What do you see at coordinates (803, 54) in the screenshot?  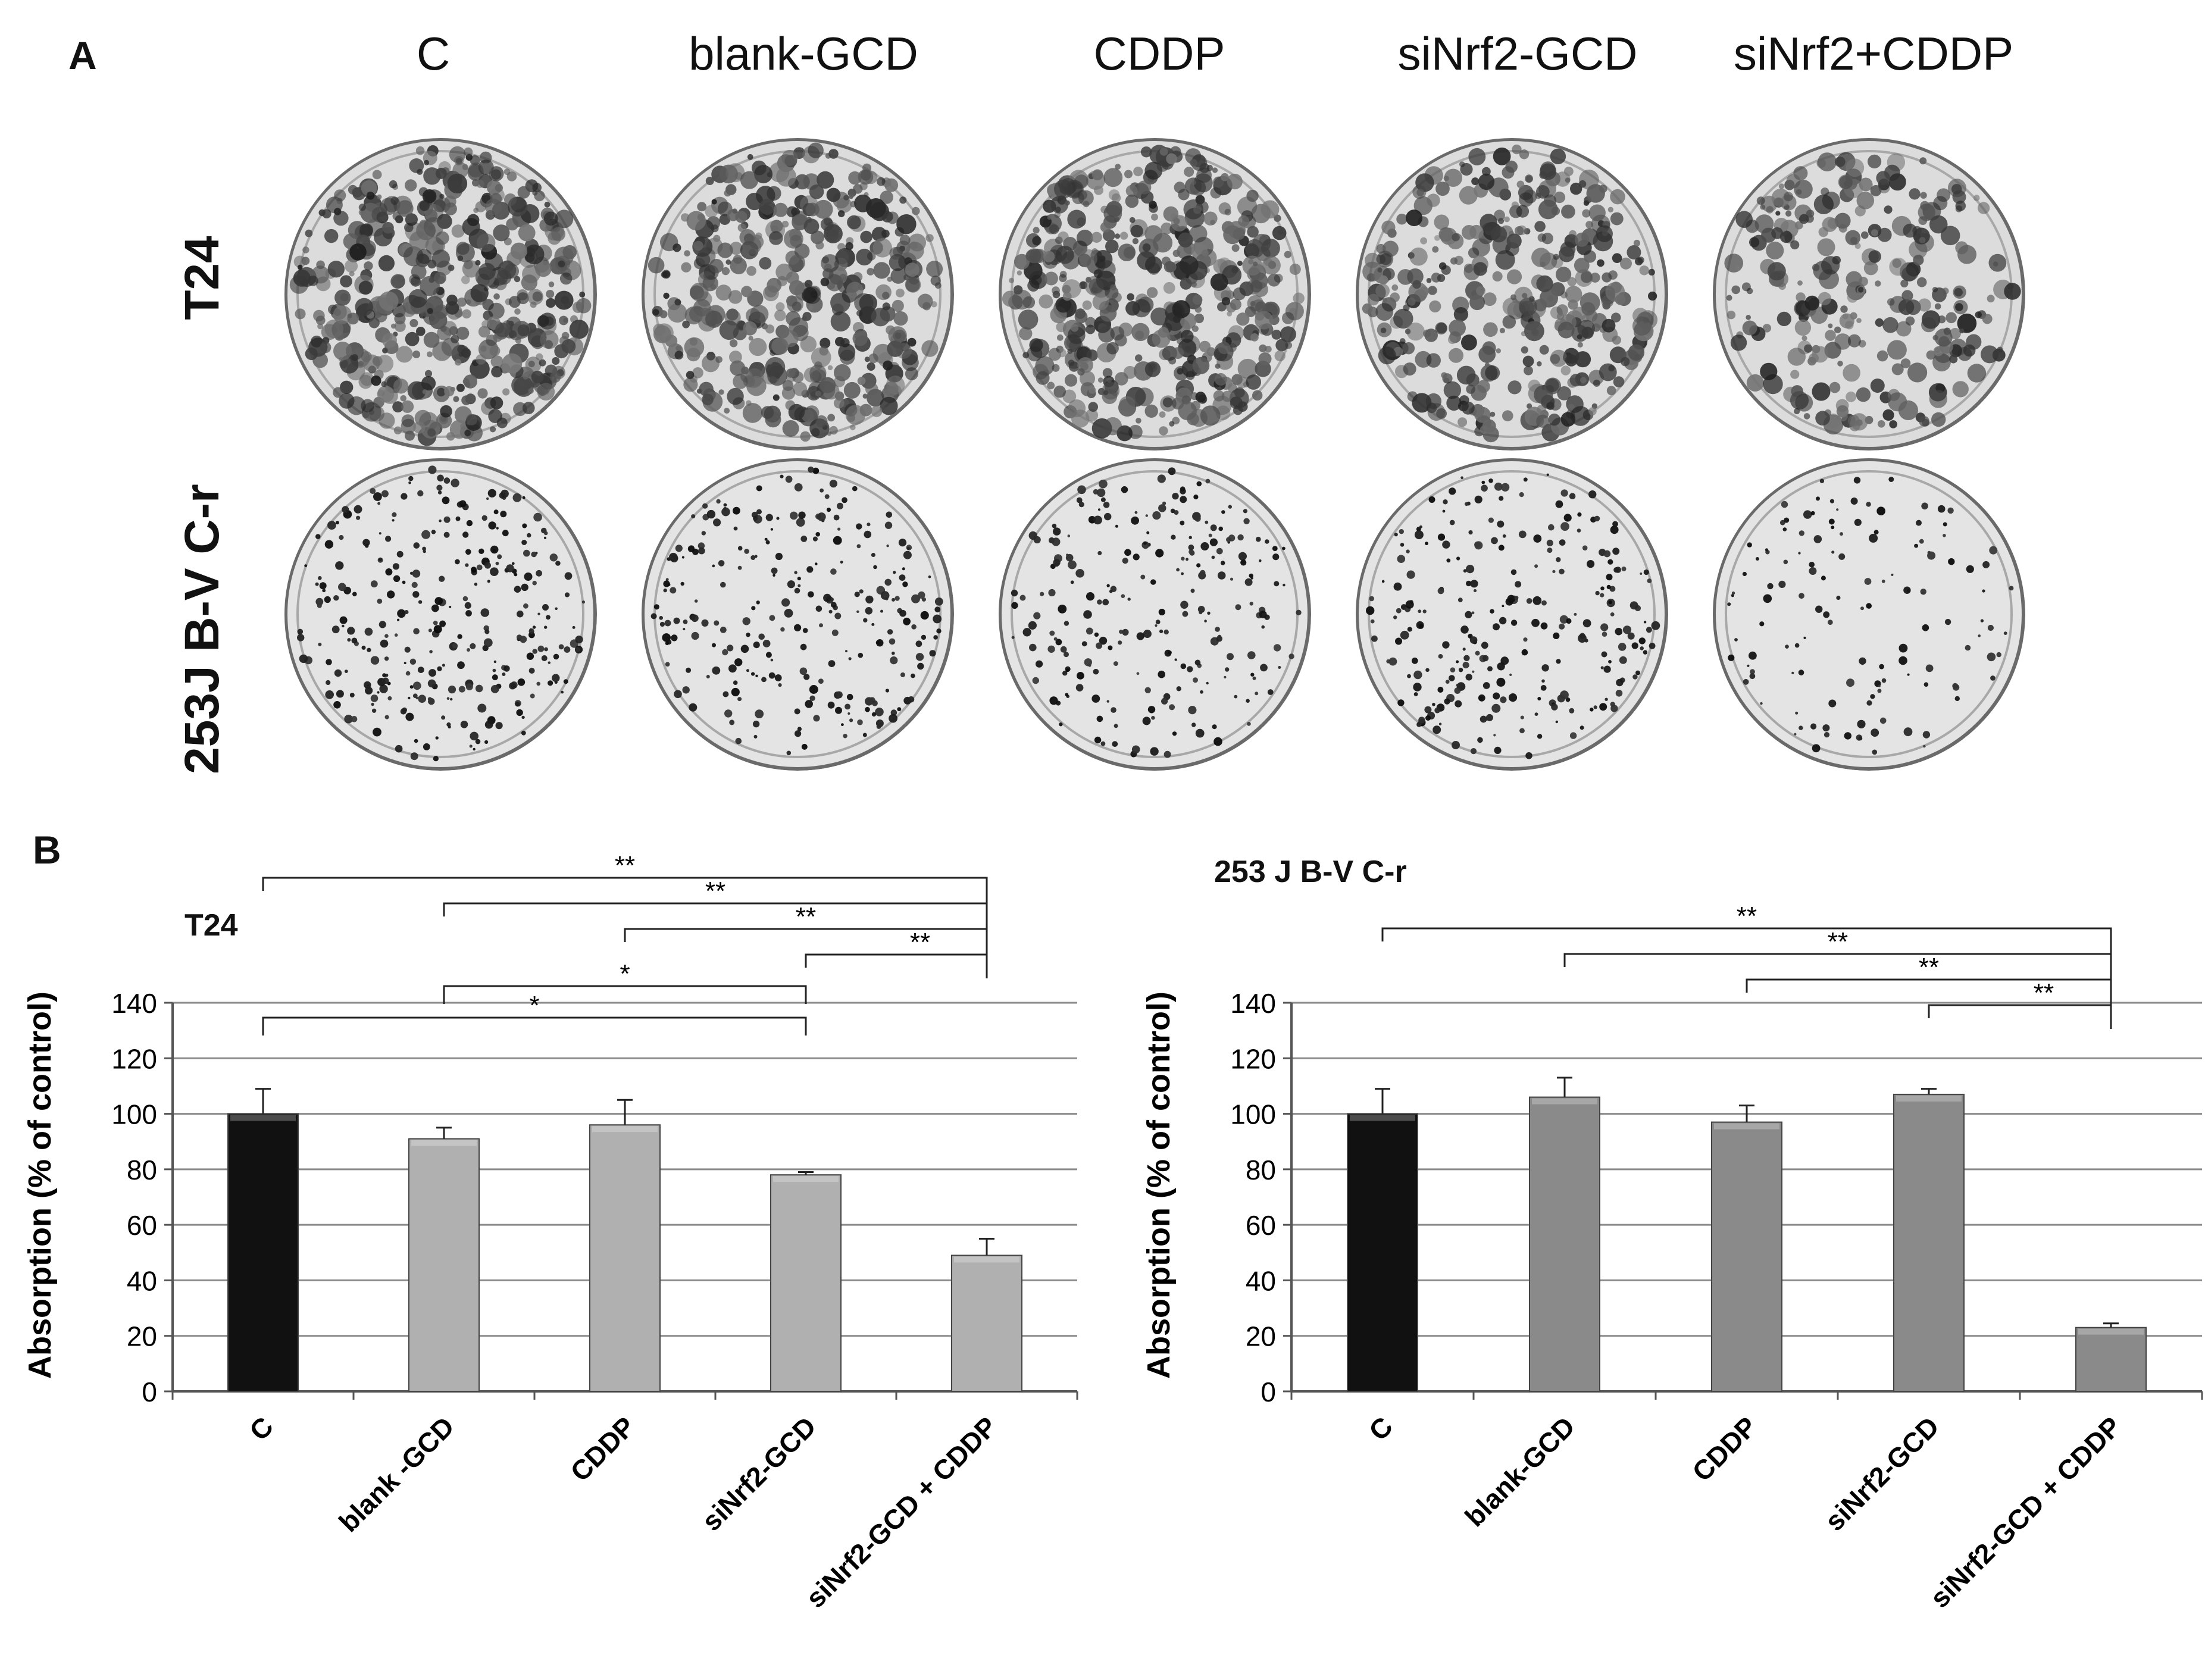 I see `column-label-blank-gcd: blank-GCD` at bounding box center [803, 54].